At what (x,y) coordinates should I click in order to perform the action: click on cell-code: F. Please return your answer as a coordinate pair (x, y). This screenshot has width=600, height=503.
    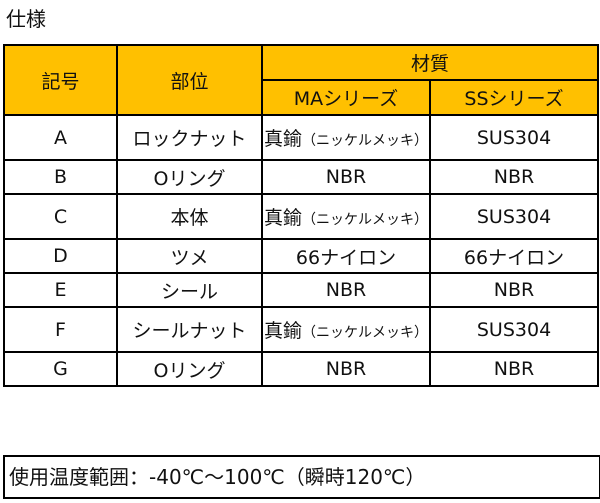
    Looking at the image, I should click on (60, 329).